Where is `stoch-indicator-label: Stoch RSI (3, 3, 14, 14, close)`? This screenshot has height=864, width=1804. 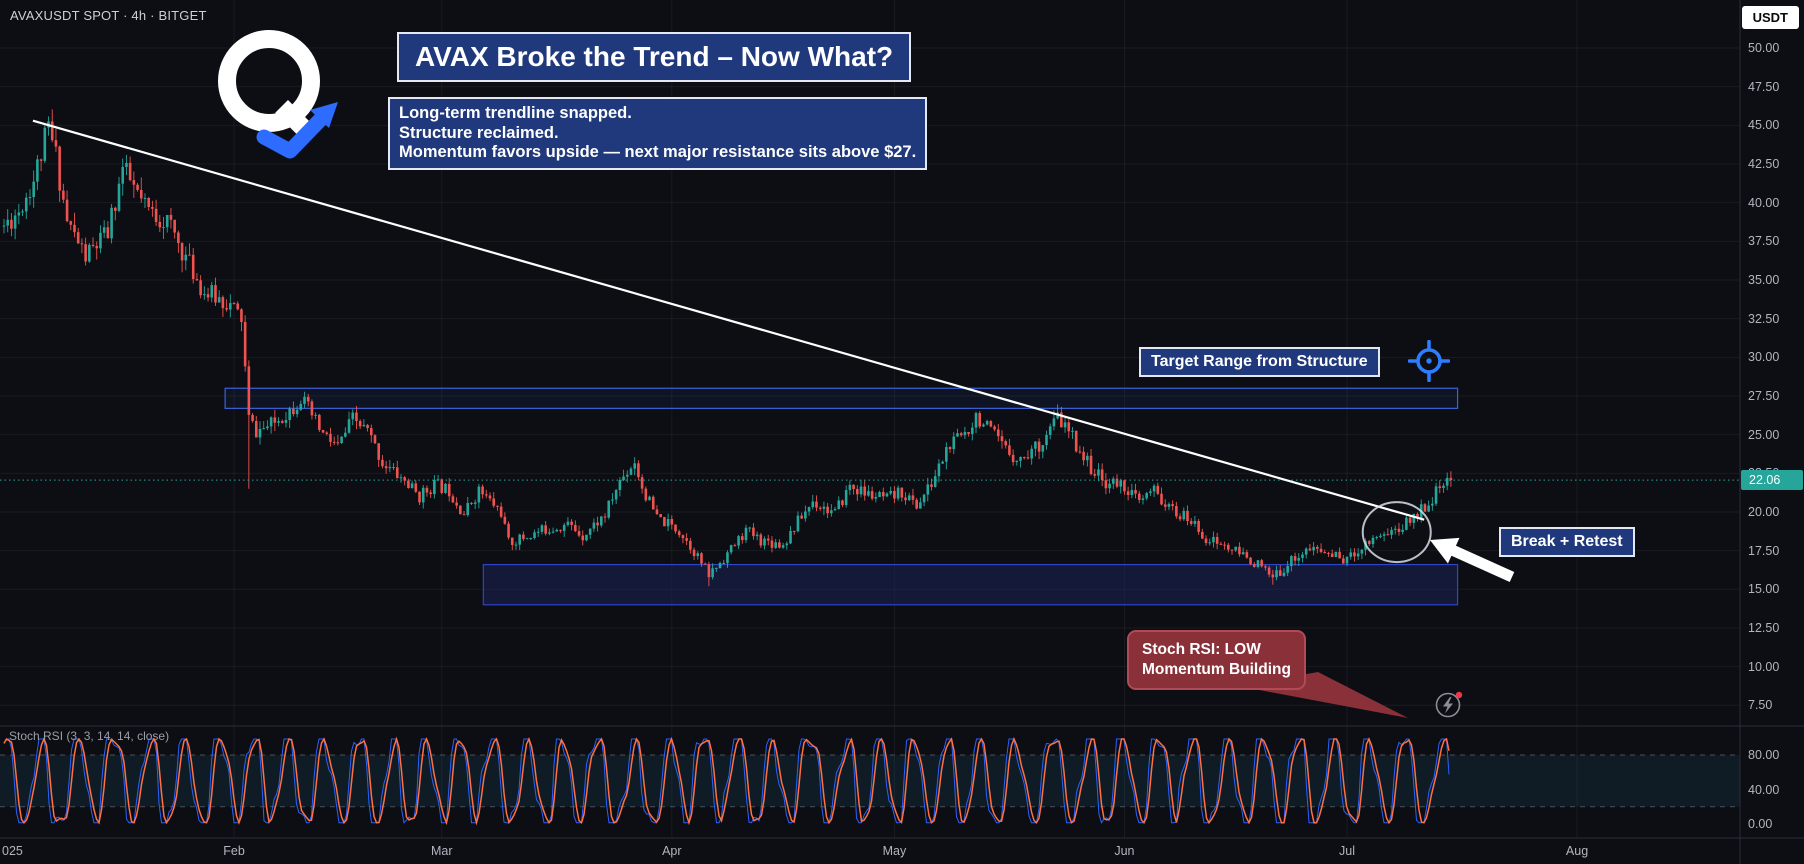
stoch-indicator-label: Stoch RSI (3, 3, 14, 14, close) is located at coordinates (89, 736).